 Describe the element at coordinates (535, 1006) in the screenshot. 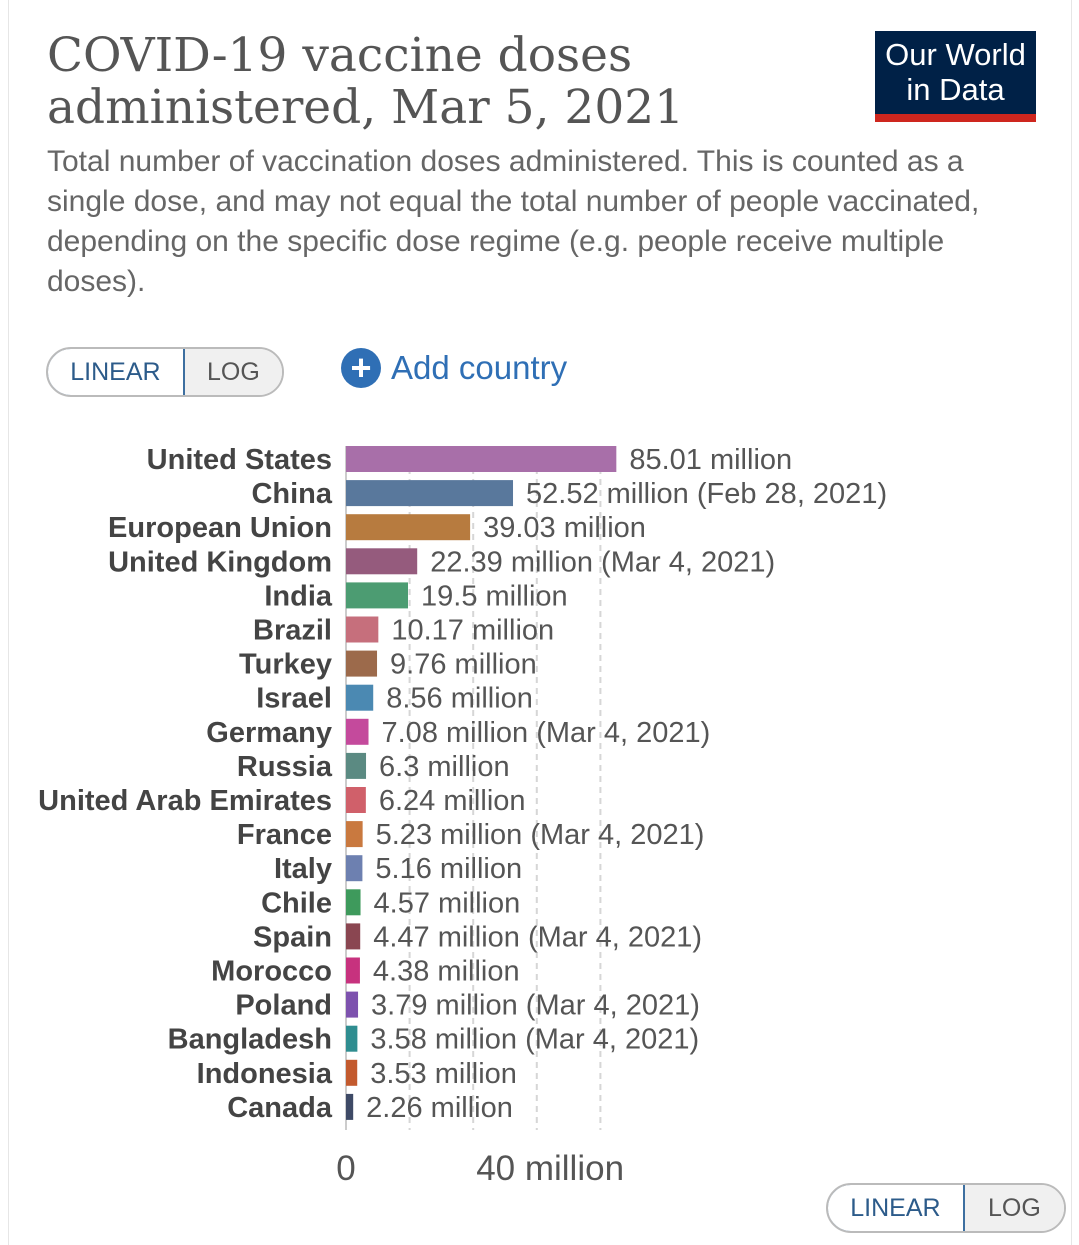

I see `data-label: 3.79 million (Mar 4, 2021)` at that location.